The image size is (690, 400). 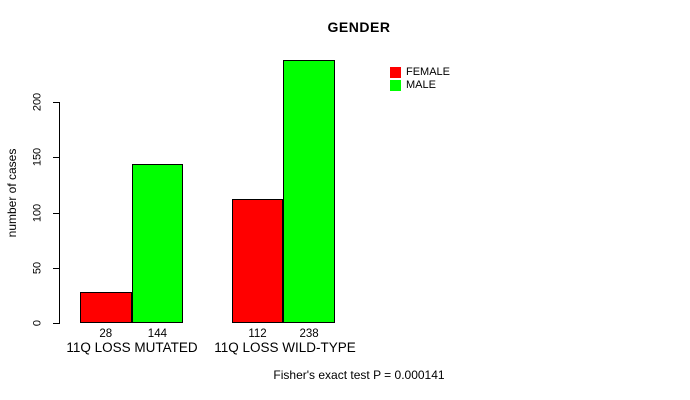 I want to click on bar-value-label: 28, so click(x=106, y=334).